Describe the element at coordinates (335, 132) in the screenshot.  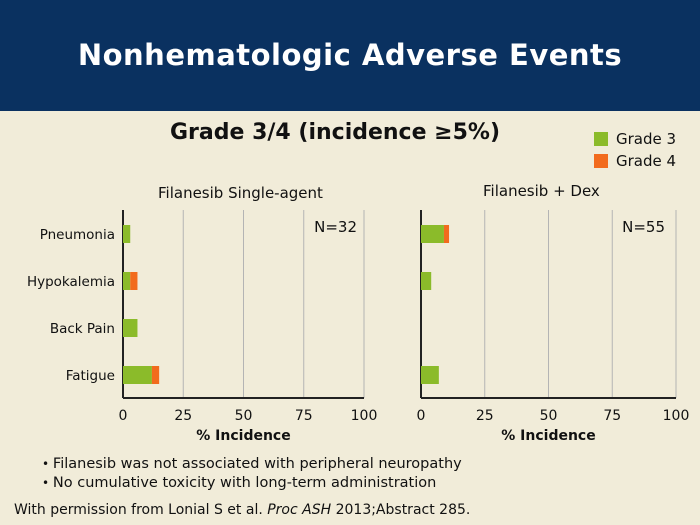
I see `chart-subtitle: Grade 3/4 (incidence ≥5%)` at that location.